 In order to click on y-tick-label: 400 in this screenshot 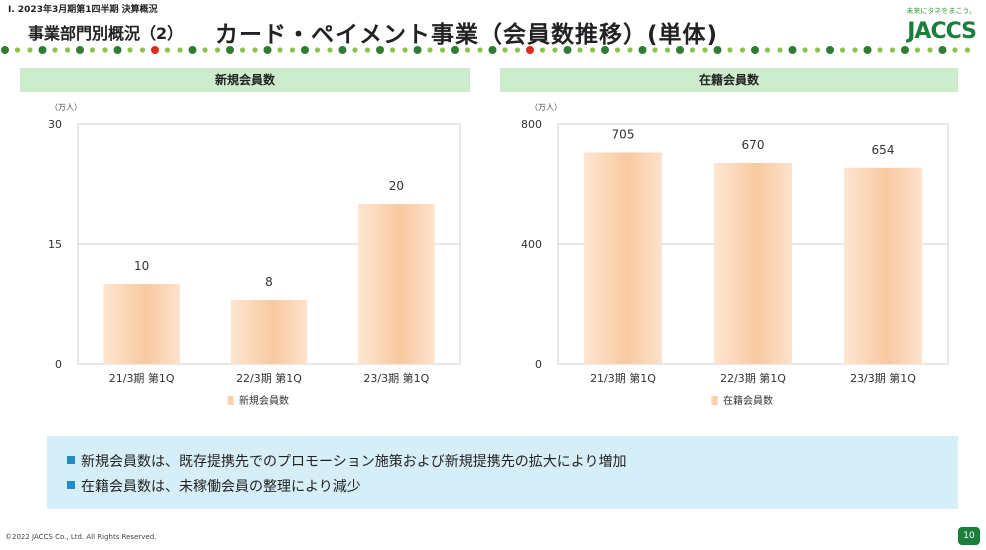, I will do `click(531, 244)`.